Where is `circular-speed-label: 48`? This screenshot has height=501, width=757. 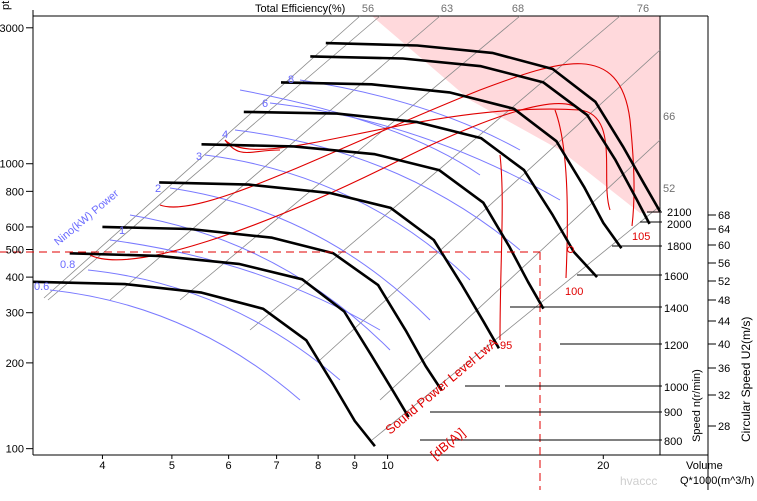 circular-speed-label: 48 is located at coordinates (724, 301).